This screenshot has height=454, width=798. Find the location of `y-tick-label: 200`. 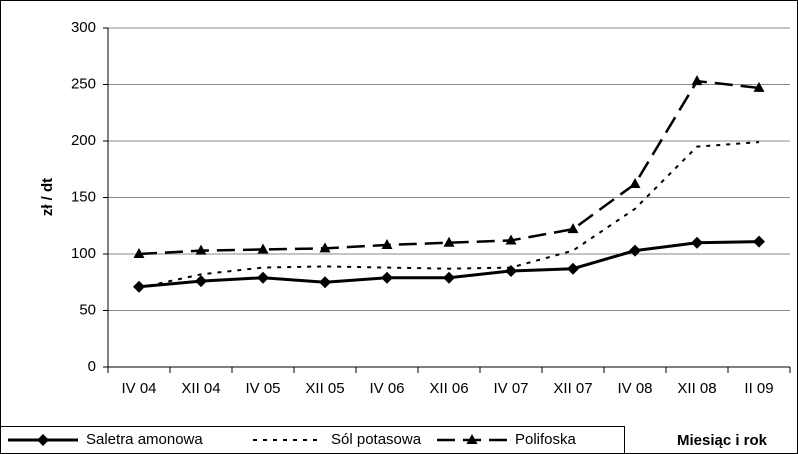

y-tick-label: 200 is located at coordinates (83, 140).